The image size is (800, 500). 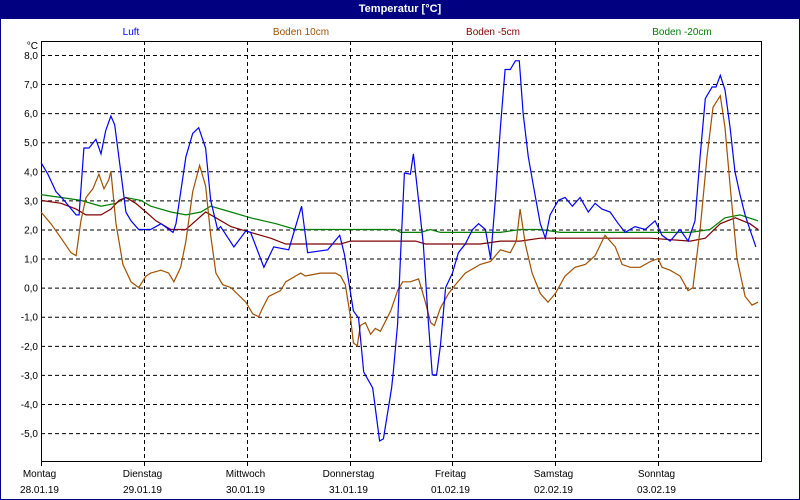 What do you see at coordinates (39, 474) in the screenshot?
I see `x-tick-day: Montag` at bounding box center [39, 474].